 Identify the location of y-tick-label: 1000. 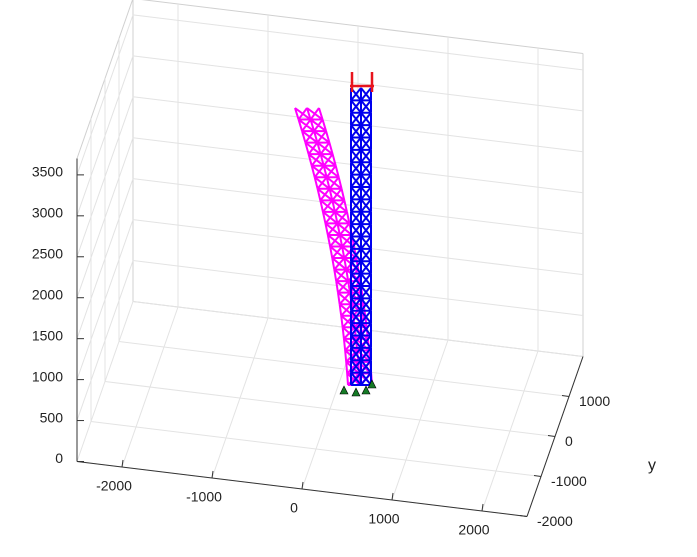
(594, 401).